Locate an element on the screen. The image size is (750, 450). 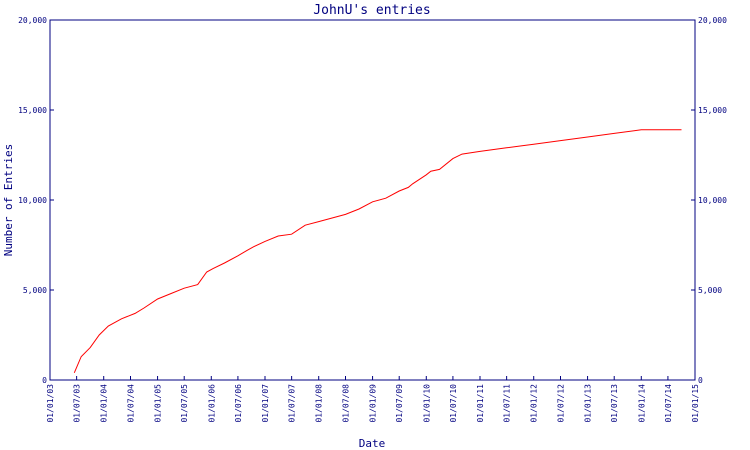
x-tick-label: 01/07/09 is located at coordinates (399, 403).